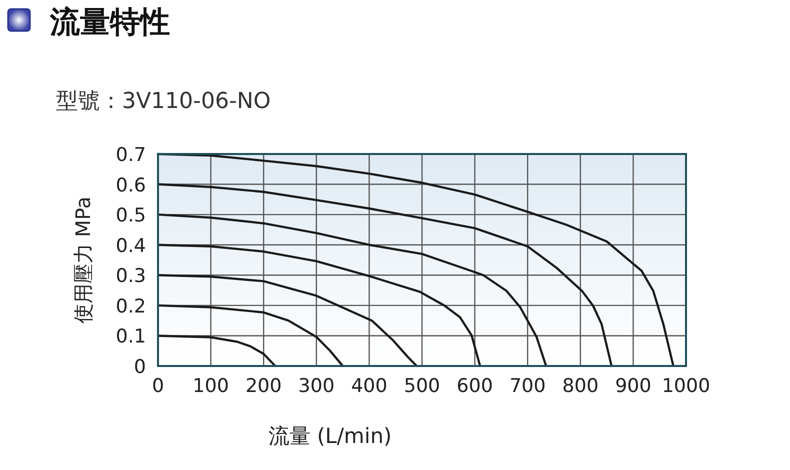 The image size is (790, 470). Describe the element at coordinates (474, 386) in the screenshot. I see `x-tick-label: 600` at that location.